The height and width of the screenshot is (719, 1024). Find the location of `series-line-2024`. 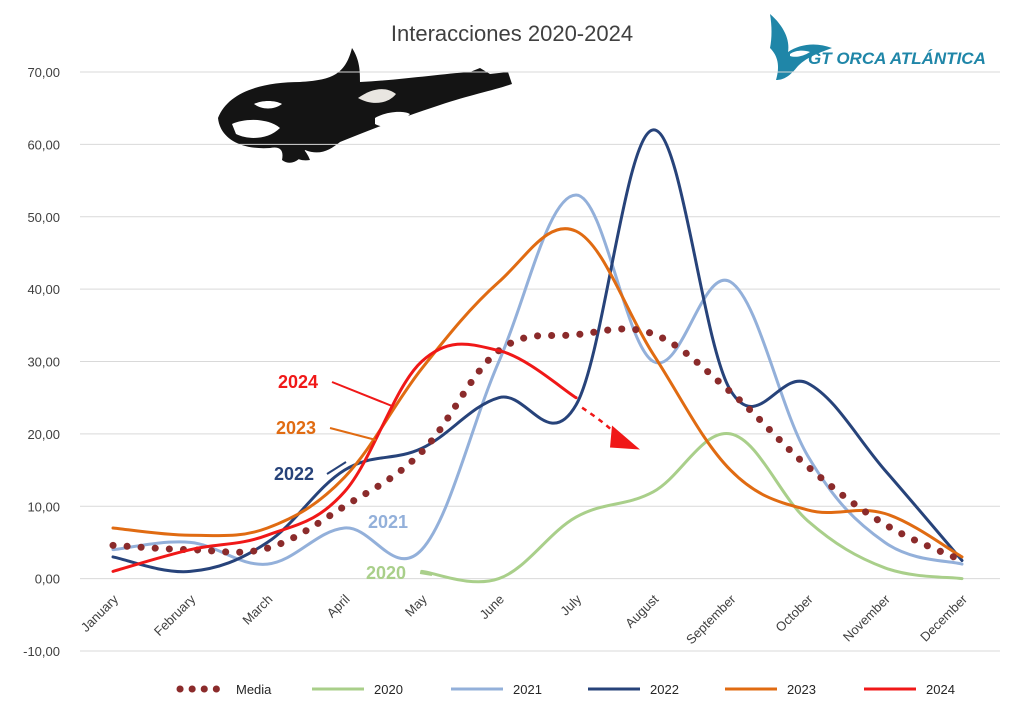

series-line-2024 is located at coordinates (344, 457).